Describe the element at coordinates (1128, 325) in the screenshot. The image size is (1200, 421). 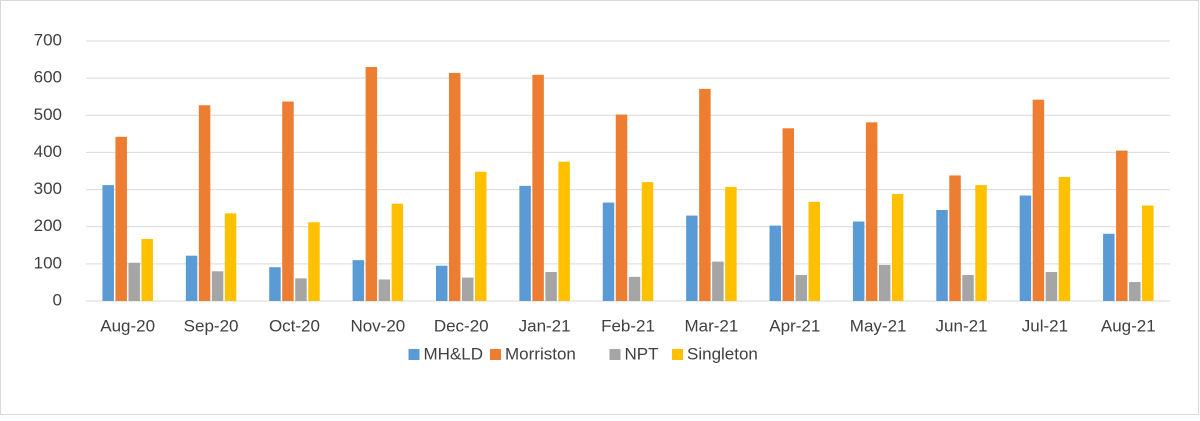
I see `x-tick-label: Aug-21` at that location.